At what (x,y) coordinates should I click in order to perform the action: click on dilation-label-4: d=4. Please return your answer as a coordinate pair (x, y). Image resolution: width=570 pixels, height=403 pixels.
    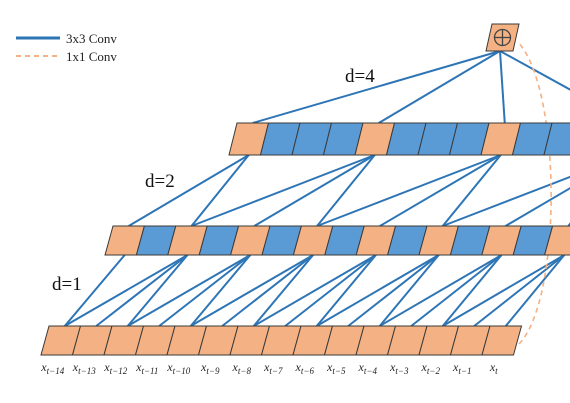
    Looking at the image, I should click on (360, 76).